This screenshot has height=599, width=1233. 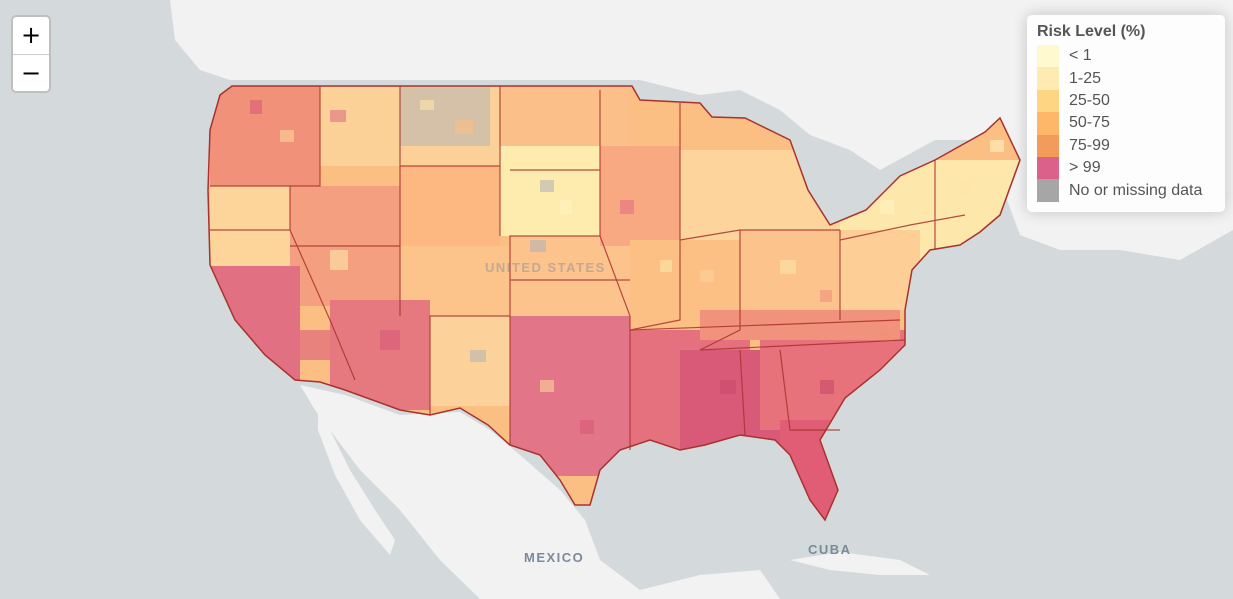 What do you see at coordinates (554, 557) in the screenshot?
I see `country-label-mexico: MEXICO` at bounding box center [554, 557].